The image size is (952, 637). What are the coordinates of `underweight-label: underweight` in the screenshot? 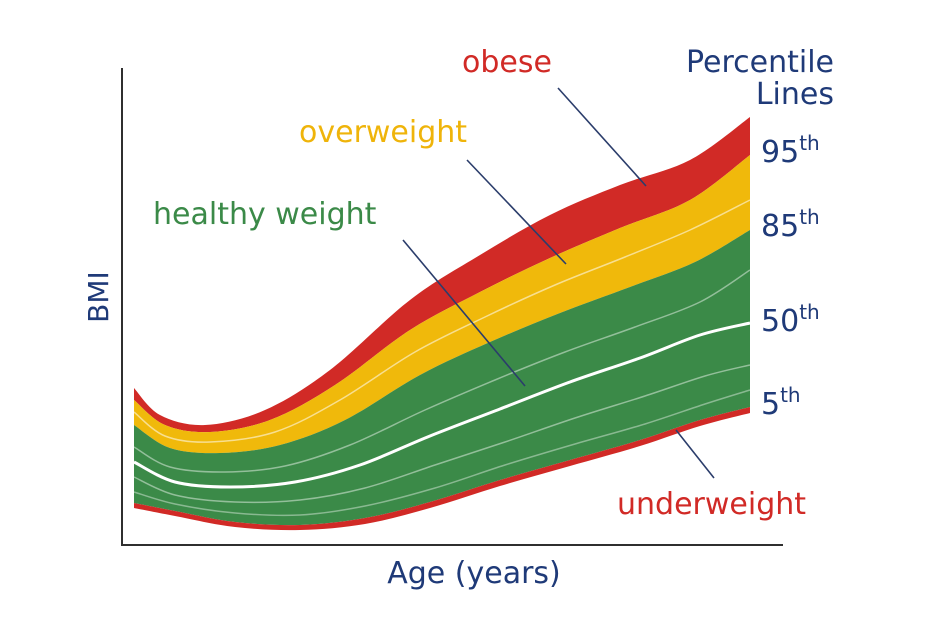 It's located at (711, 504).